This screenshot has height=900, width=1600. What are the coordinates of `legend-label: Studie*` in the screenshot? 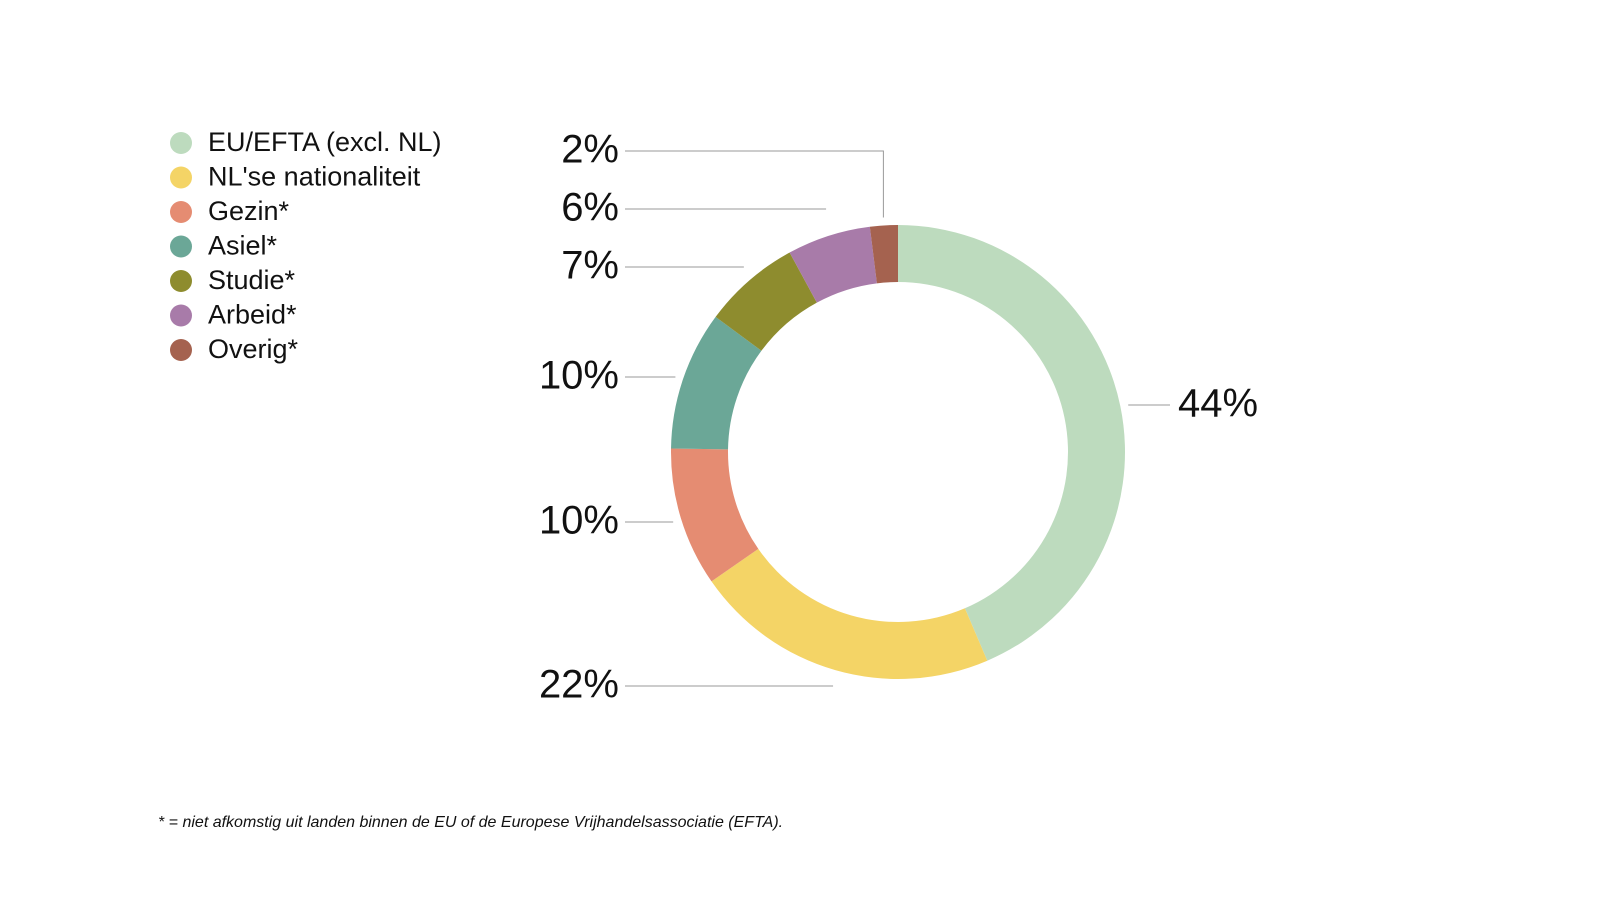 It's located at (252, 280).